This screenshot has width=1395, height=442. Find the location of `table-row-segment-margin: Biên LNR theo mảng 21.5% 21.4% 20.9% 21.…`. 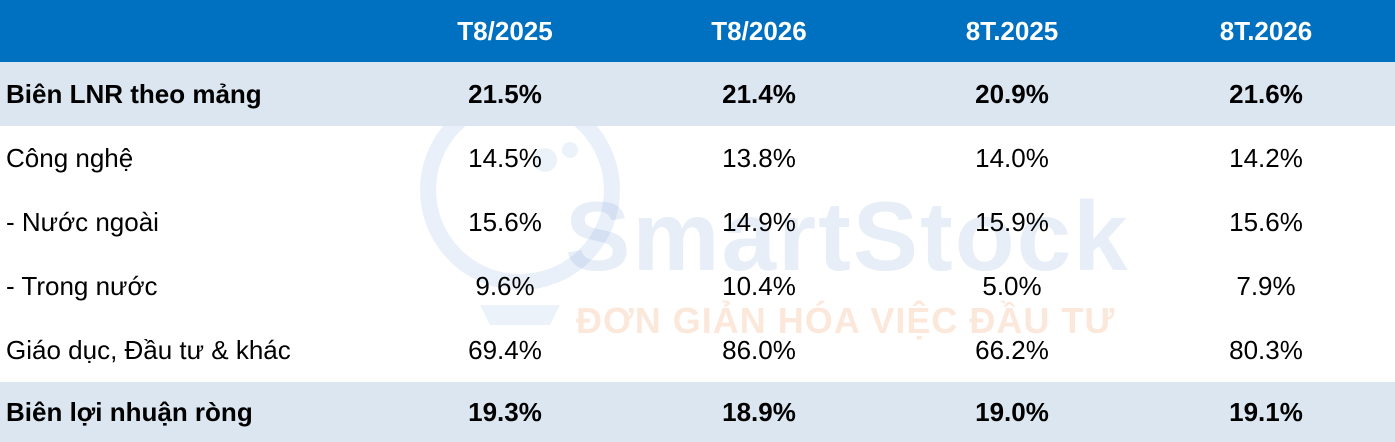

table-row-segment-margin: Biên LNR theo mảng 21.5% 21.4% 20.9% 21.… is located at coordinates (697, 94).